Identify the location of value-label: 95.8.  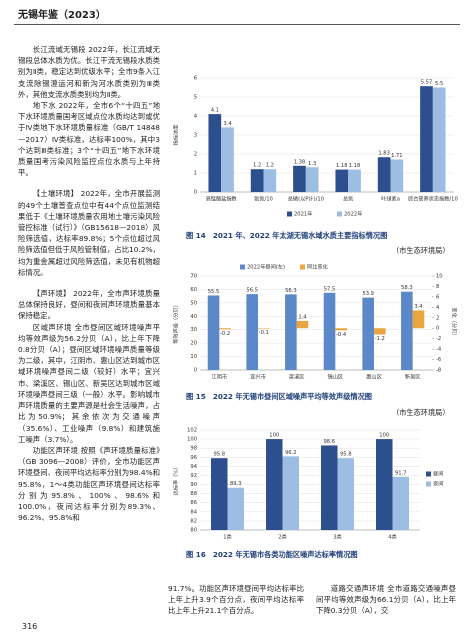
(219, 455).